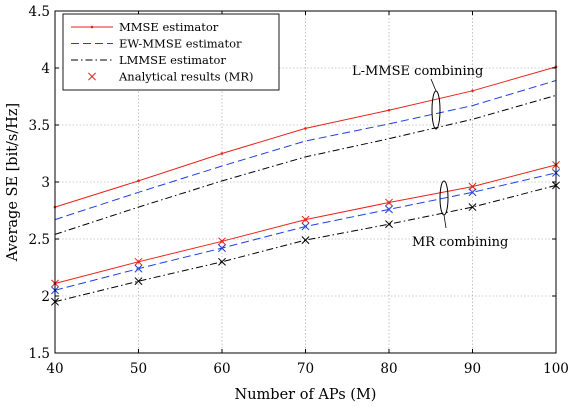  What do you see at coordinates (180, 44) in the screenshot?
I see `legend-label: EW-MMSE estimator` at bounding box center [180, 44].